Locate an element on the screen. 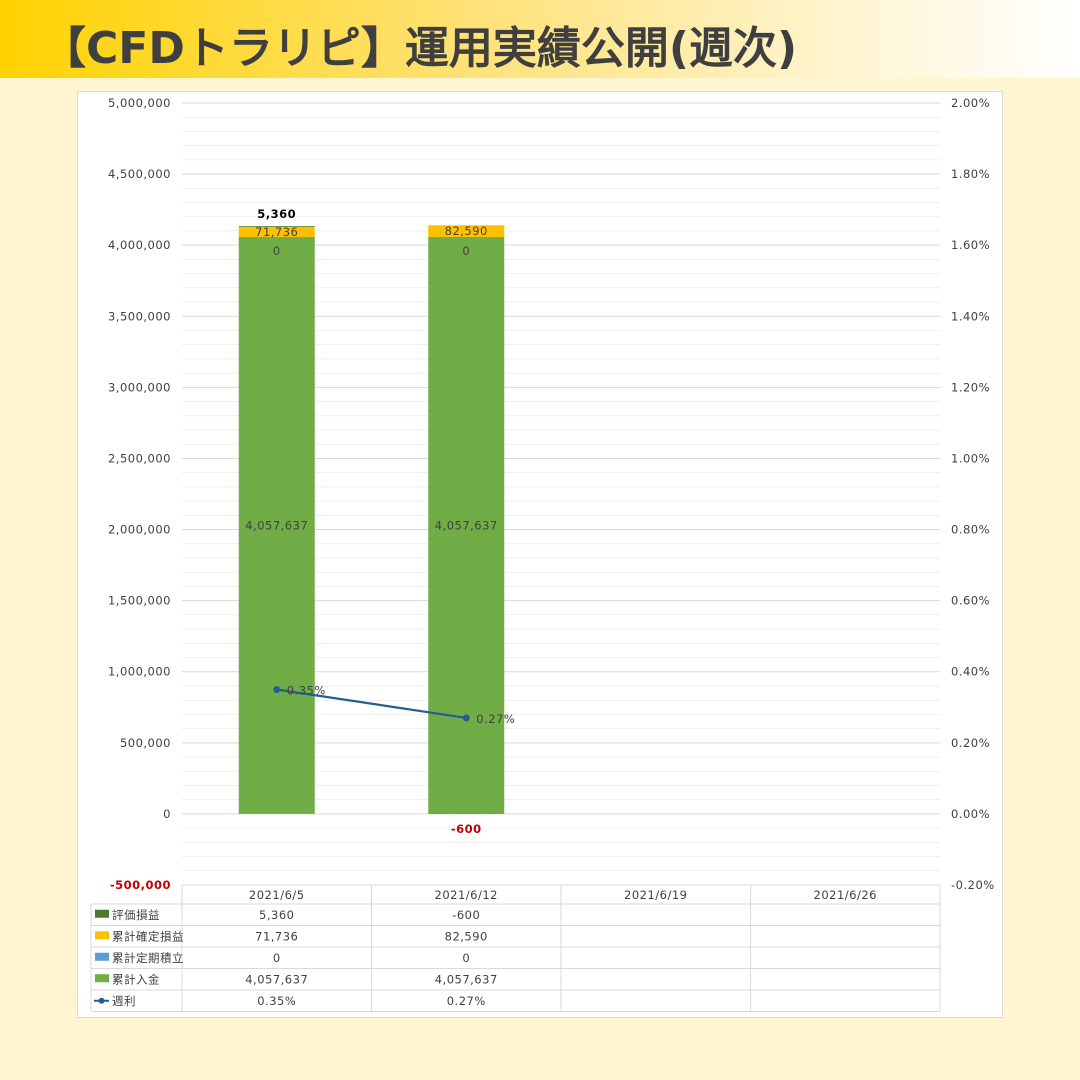 The height and width of the screenshot is (1080, 1080). y-right-tick-label: 0.20% is located at coordinates (970, 743).